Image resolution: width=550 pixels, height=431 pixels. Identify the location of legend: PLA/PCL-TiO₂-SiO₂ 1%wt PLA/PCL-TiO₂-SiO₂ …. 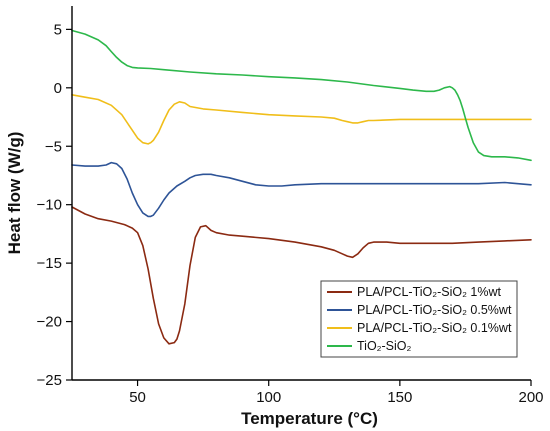
(419, 319).